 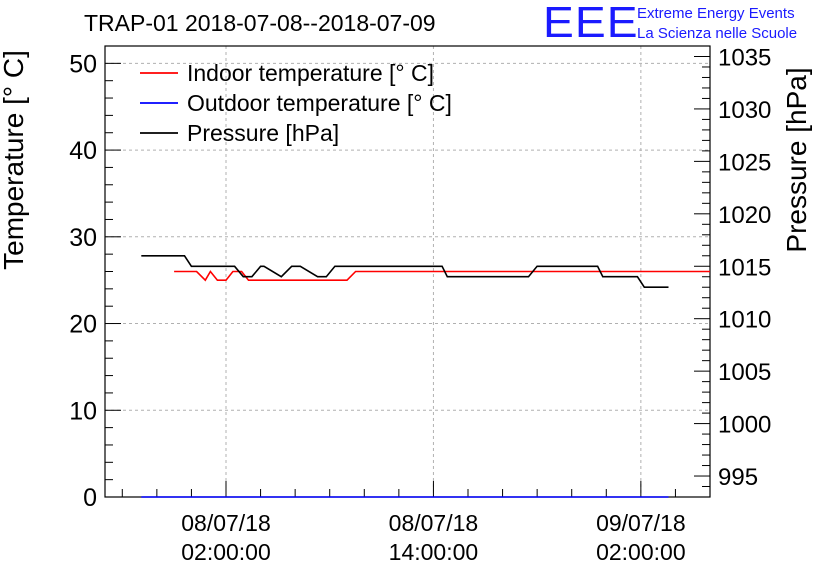 I want to click on y-left-tick-label: 0, so click(x=90, y=498).